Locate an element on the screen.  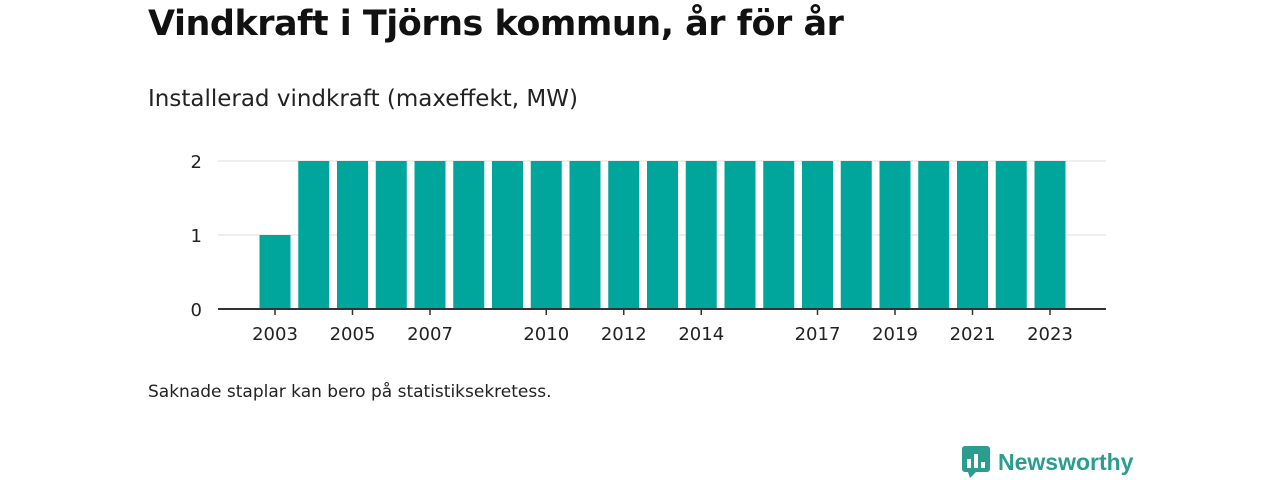
bar-2006 is located at coordinates (391, 235).